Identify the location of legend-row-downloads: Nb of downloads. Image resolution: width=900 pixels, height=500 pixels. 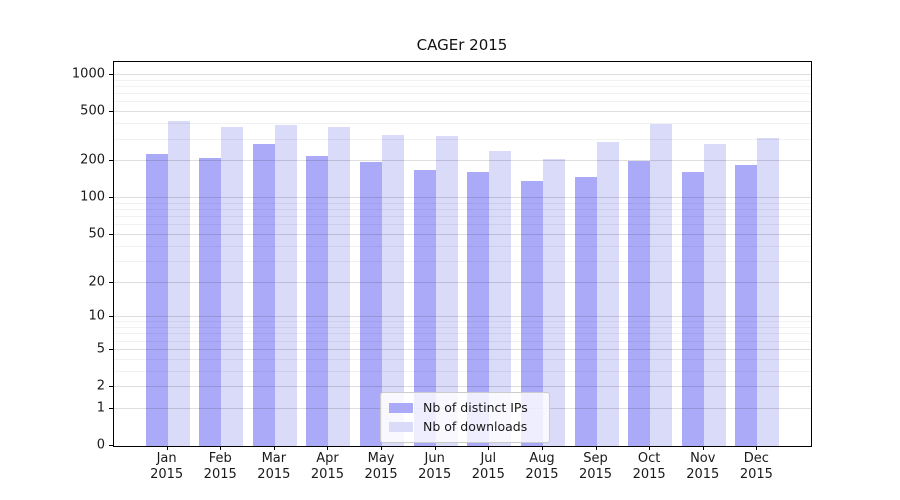
(465, 426).